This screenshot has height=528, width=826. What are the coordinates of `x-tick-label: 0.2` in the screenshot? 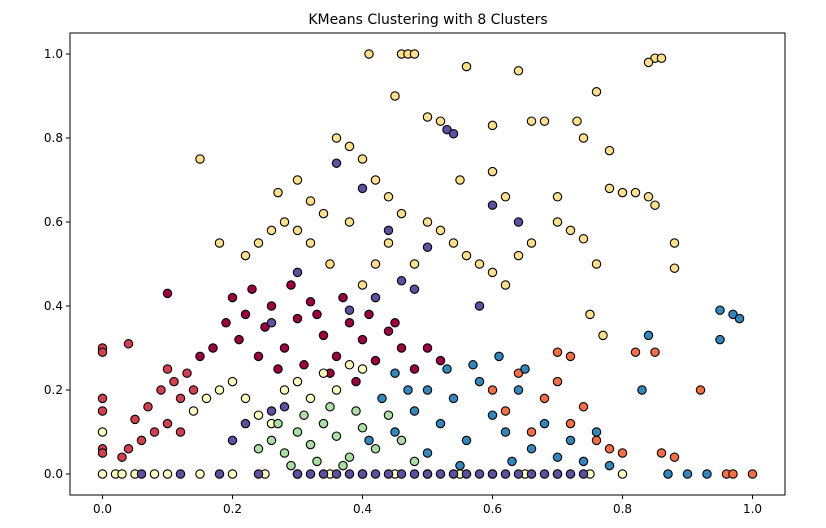 It's located at (232, 509).